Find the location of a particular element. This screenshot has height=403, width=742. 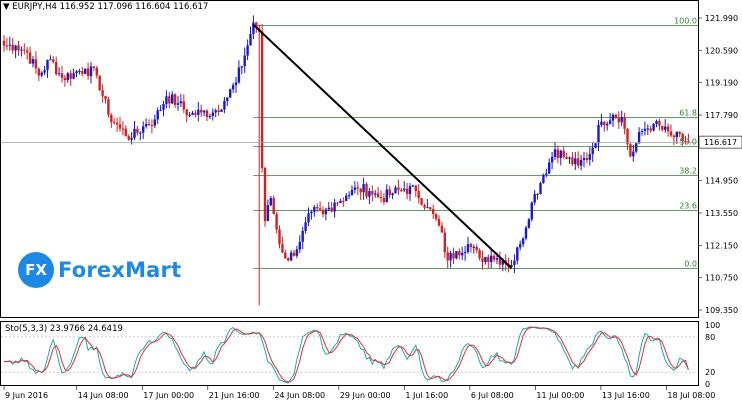

time-tick-label: 6 Jul 08:00 is located at coordinates (492, 395).